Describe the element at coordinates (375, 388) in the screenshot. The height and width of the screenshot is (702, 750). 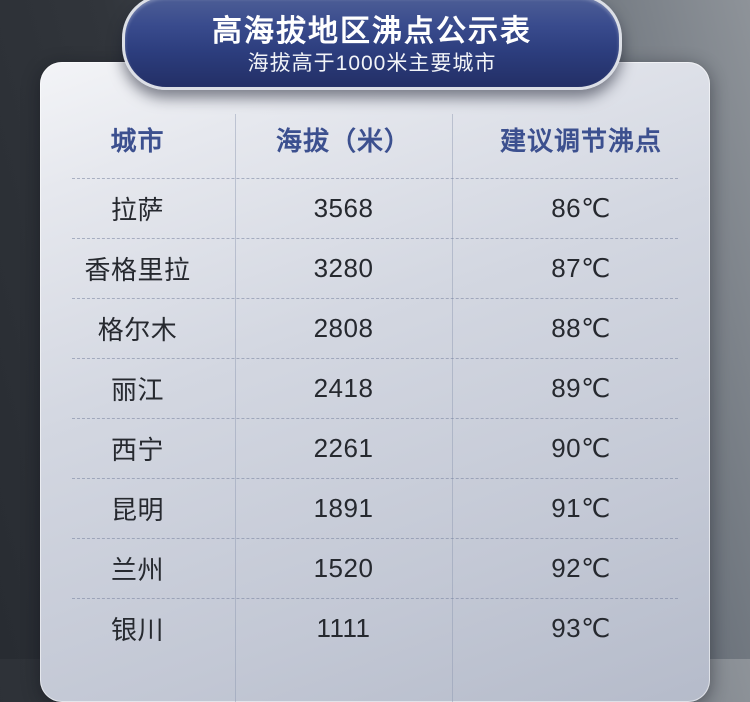
I see `table-row: 丽江 2418 89℃` at that location.